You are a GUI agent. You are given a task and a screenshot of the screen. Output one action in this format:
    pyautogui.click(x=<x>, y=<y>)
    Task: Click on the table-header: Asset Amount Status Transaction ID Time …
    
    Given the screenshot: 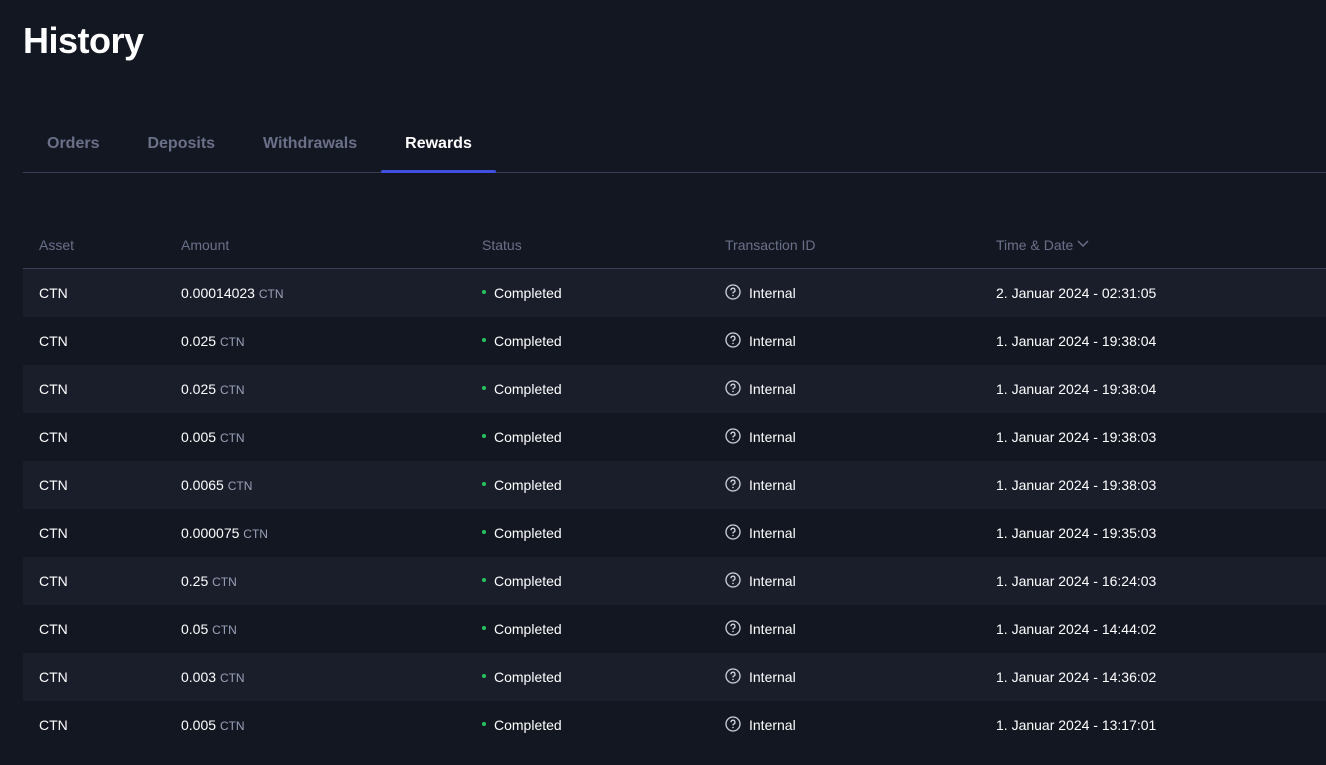 What is the action you would take?
    pyautogui.click(x=674, y=245)
    